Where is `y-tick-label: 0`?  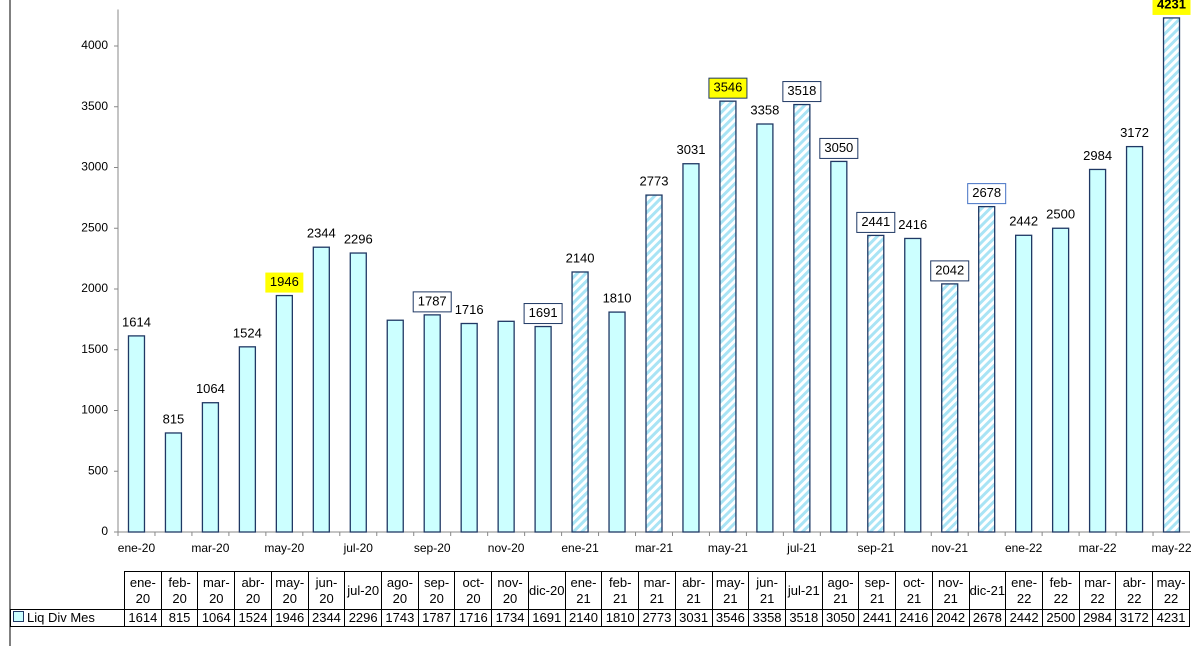 y-tick-label: 0 is located at coordinates (104, 531).